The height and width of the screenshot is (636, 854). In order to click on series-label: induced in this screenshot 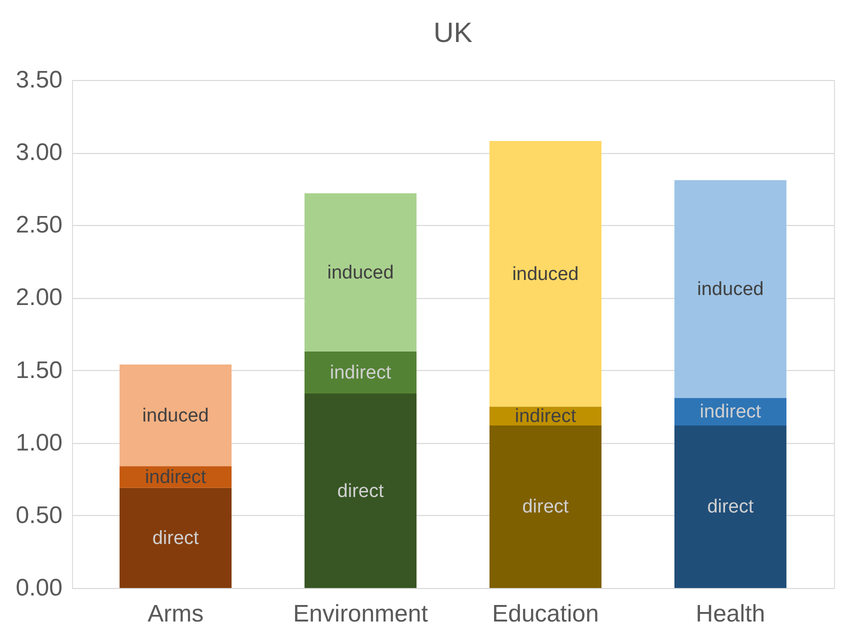, I will do `click(730, 289)`.